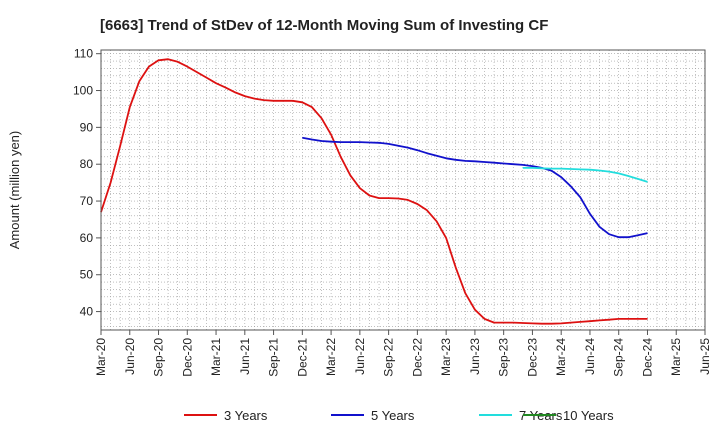 The height and width of the screenshot is (440, 720). Describe the element at coordinates (360, 356) in the screenshot. I see `x-tick-label: Jun-22` at that location.